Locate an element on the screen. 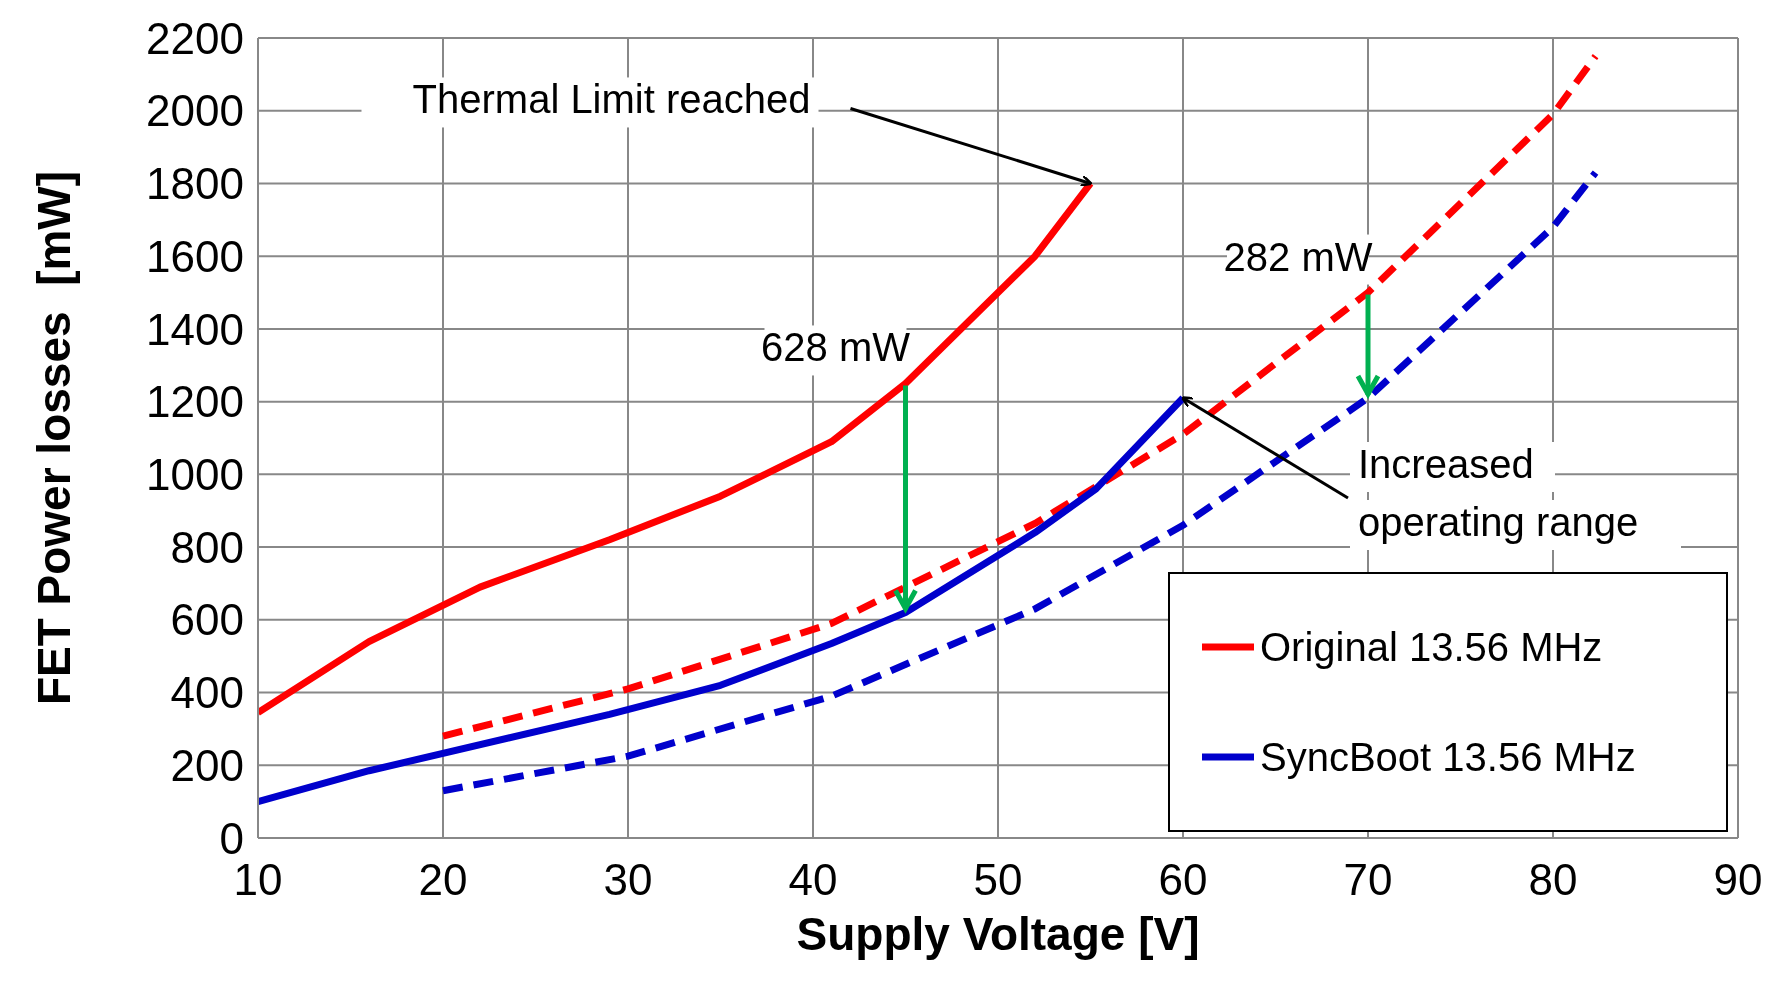 This screenshot has width=1776, height=989. y-tick-label: 200 is located at coordinates (207, 765).